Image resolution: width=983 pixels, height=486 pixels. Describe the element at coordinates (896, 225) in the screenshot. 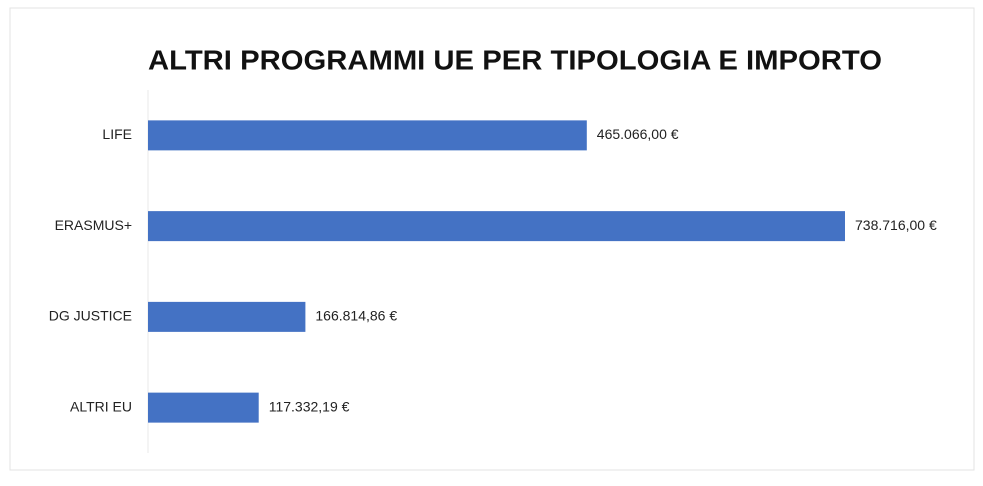

I see `data-label: 738.716,00 €` at that location.